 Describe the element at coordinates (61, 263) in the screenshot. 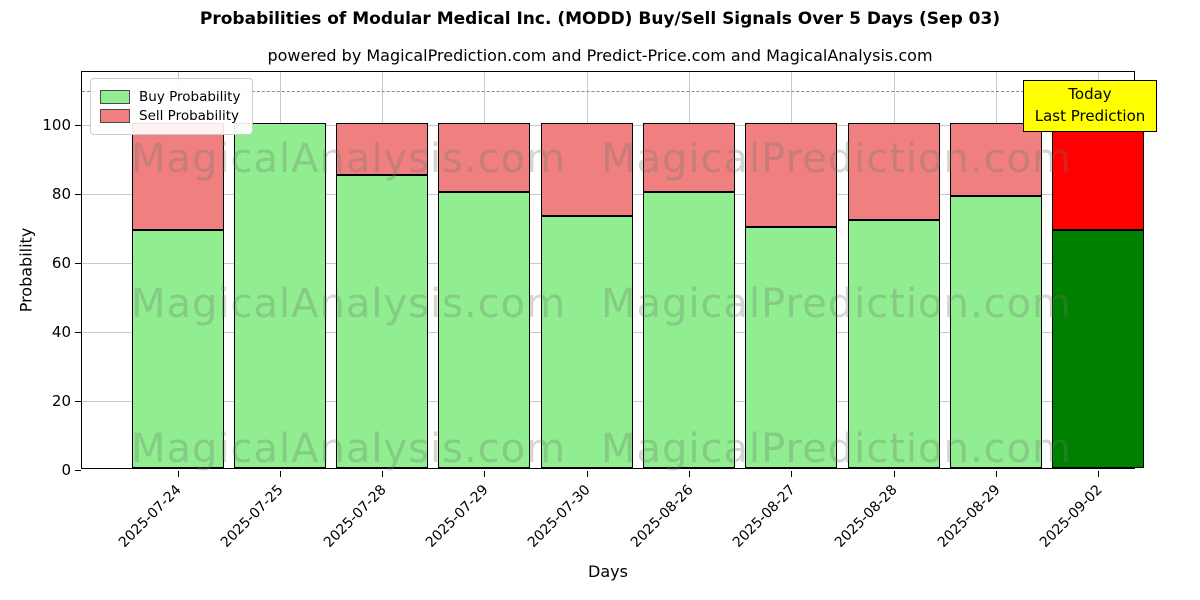

I see `y-tick-label: 60` at that location.